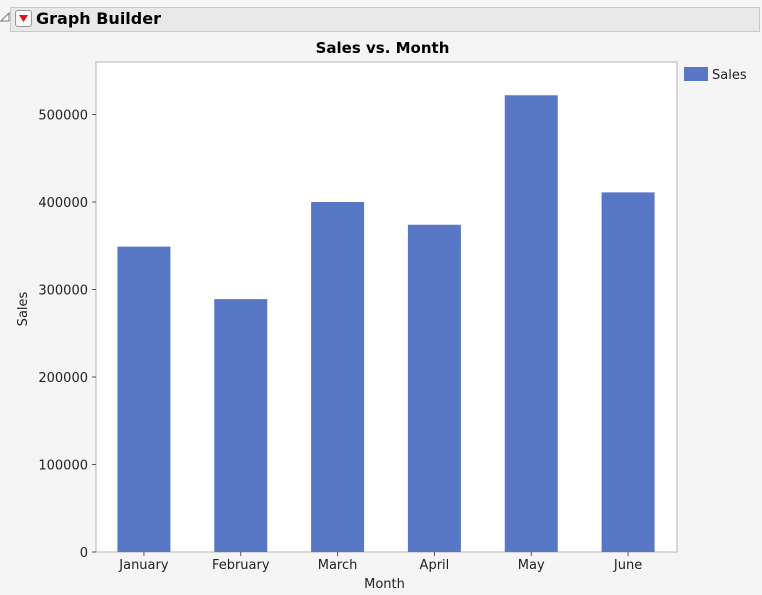 This screenshot has height=595, width=762. What do you see at coordinates (384, 584) in the screenshot?
I see `x-axis-title: Month` at bounding box center [384, 584].